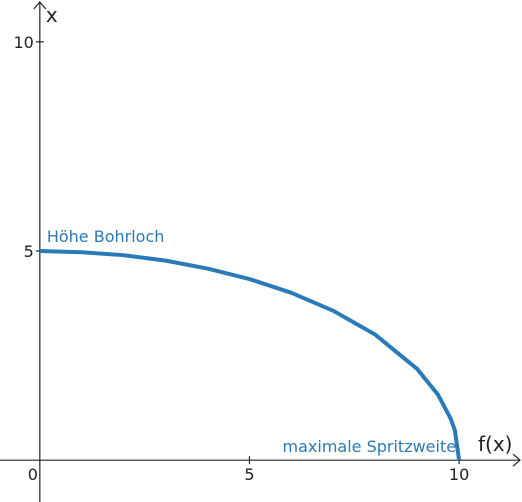 This screenshot has width=522, height=502. What do you see at coordinates (249, 474) in the screenshot?
I see `x-tick-label: 5` at bounding box center [249, 474].